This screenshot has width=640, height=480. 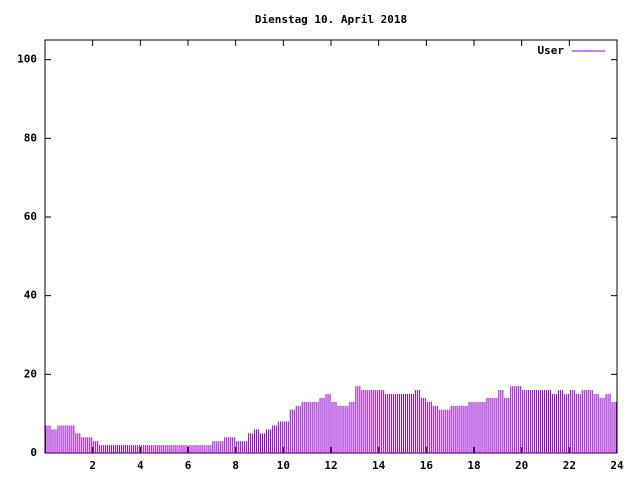 What do you see at coordinates (331, 19) in the screenshot?
I see `chart-title: Dienstag 10. April 2018` at bounding box center [331, 19].